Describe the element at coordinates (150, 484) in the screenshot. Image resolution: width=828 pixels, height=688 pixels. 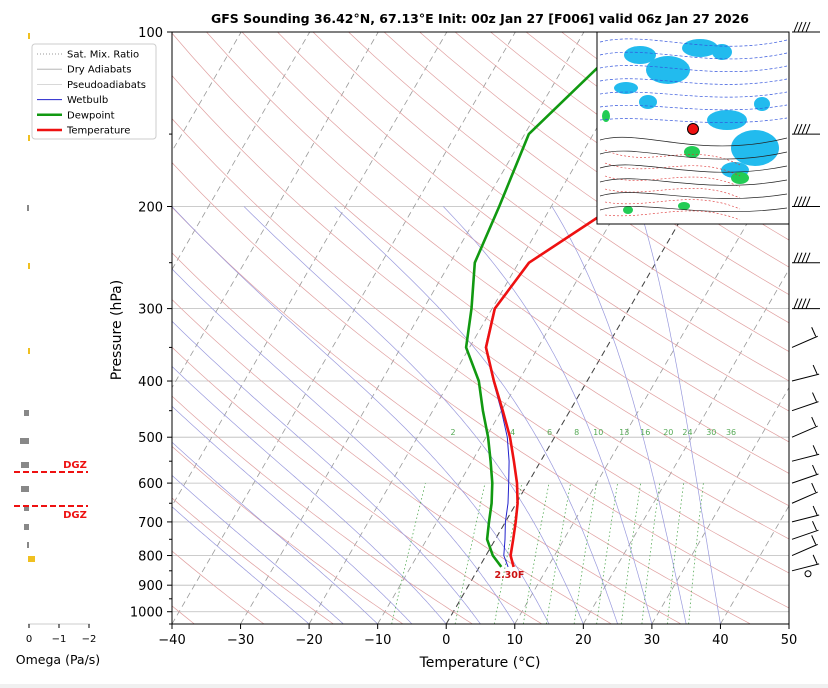
I see `y-tick-label: 600` at that location.